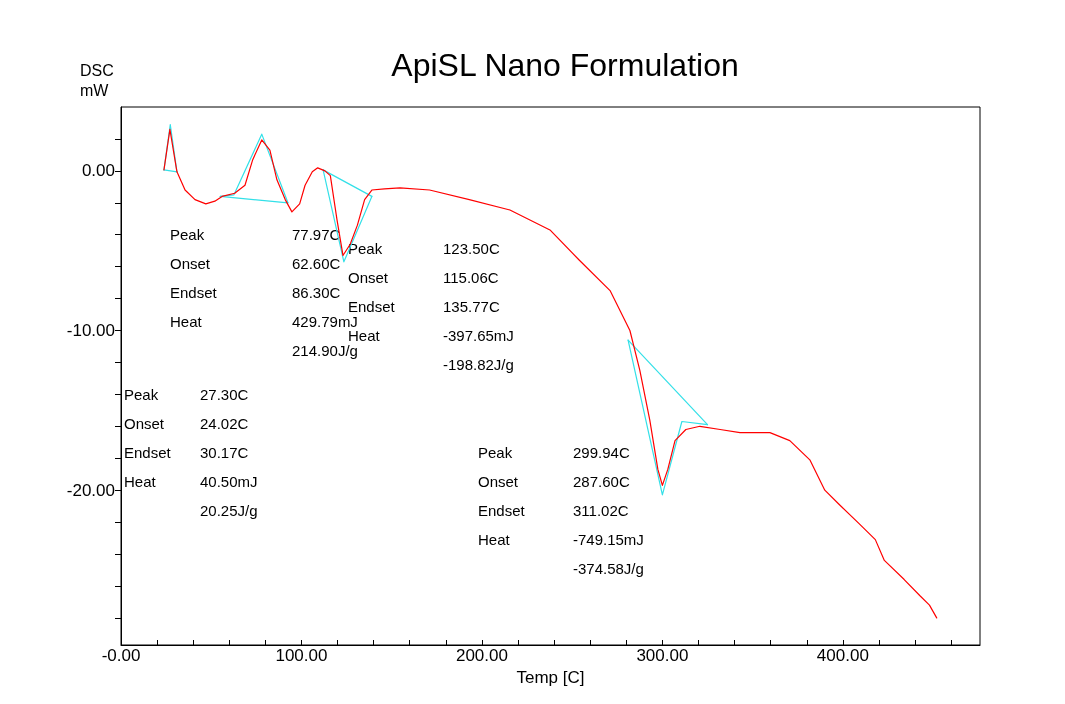 The height and width of the screenshot is (704, 1065). Describe the element at coordinates (481, 655) in the screenshot. I see `x-tick-label: 200.00` at that location.